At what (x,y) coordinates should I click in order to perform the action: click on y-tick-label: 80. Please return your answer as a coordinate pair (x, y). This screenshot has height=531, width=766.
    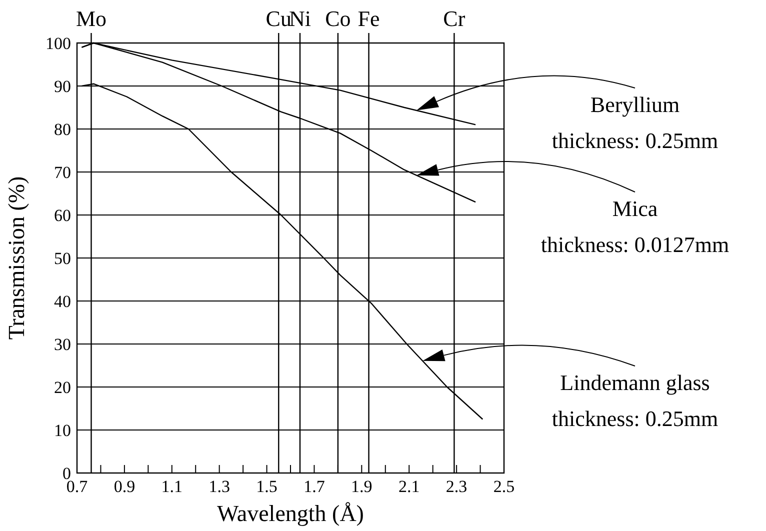
    Looking at the image, I should click on (62, 129).